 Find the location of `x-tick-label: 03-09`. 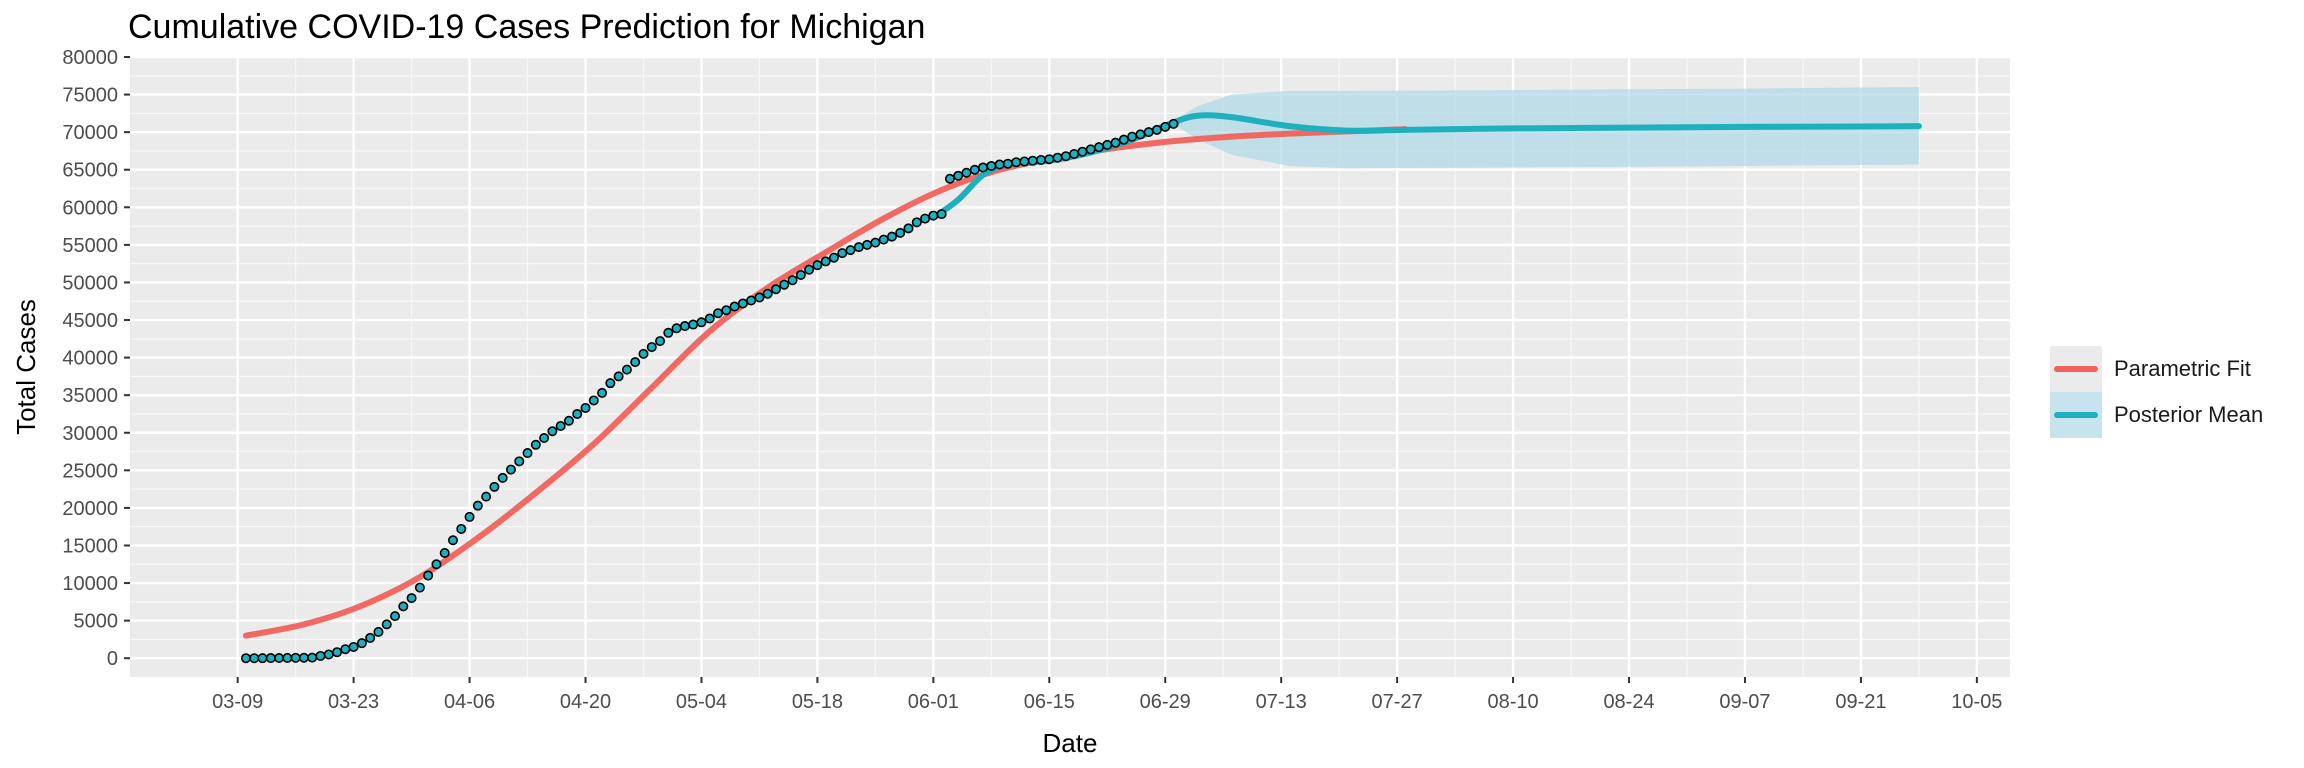

x-tick-label: 03-09 is located at coordinates (237, 702).